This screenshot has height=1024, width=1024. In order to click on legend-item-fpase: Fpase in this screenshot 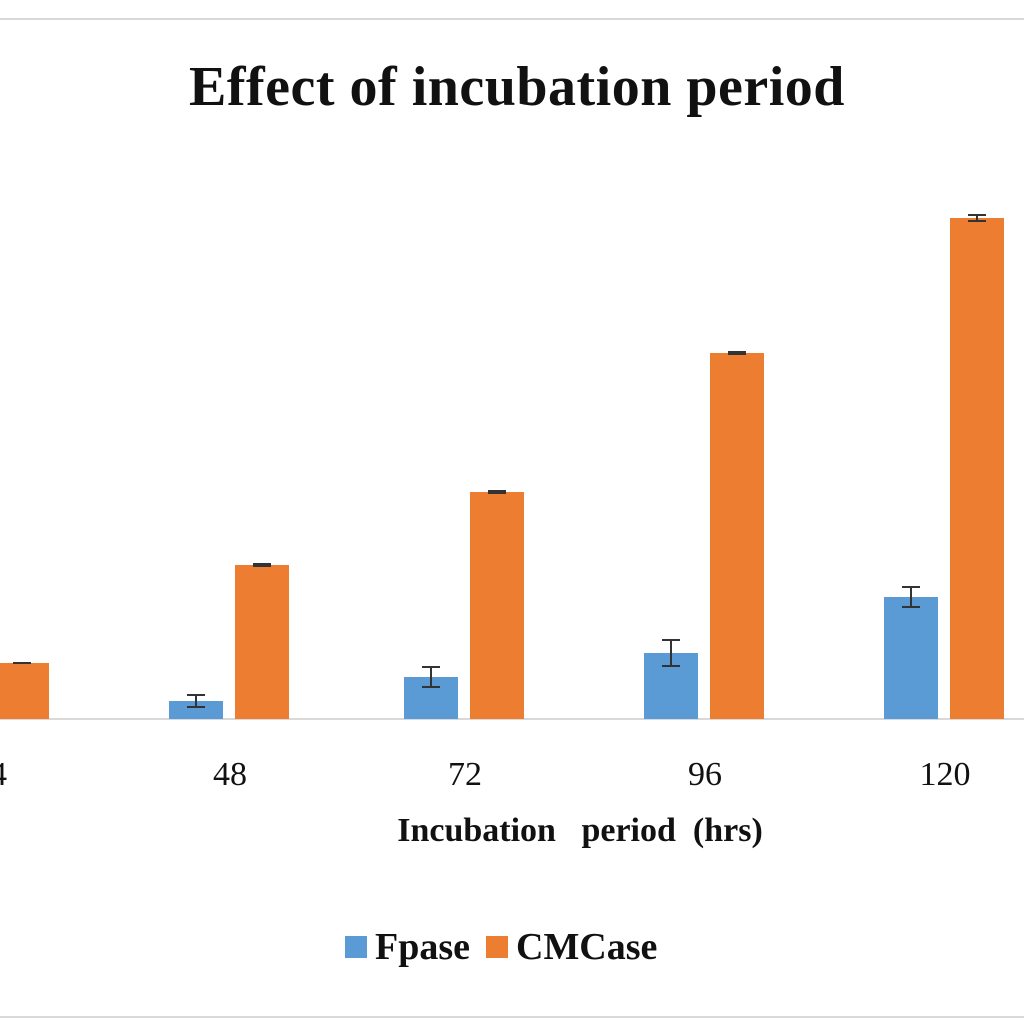, I will do `click(407, 947)`.